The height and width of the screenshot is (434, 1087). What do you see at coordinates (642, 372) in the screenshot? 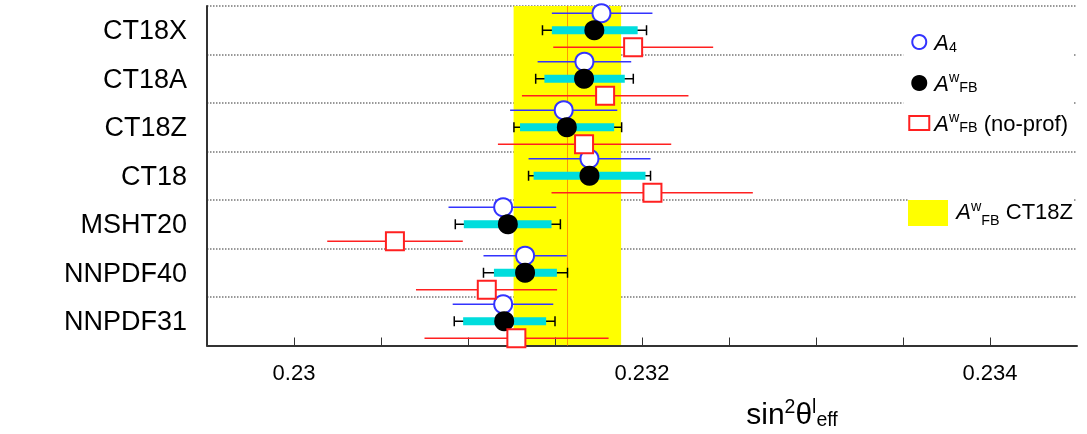
I see `x-tick-label: 0.232` at bounding box center [642, 372].